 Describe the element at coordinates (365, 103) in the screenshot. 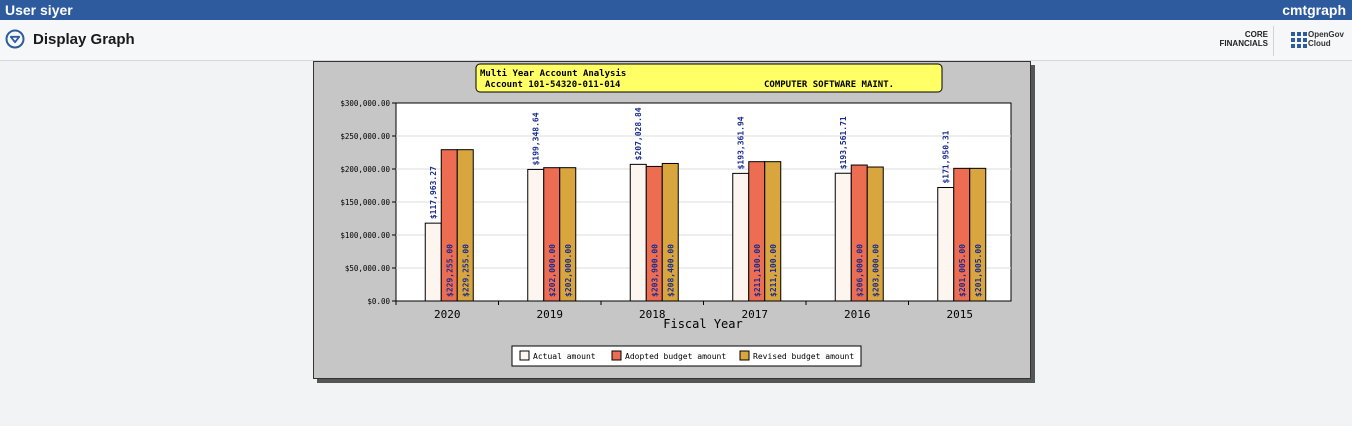

I see `y-tick-label: $300,000.00` at that location.